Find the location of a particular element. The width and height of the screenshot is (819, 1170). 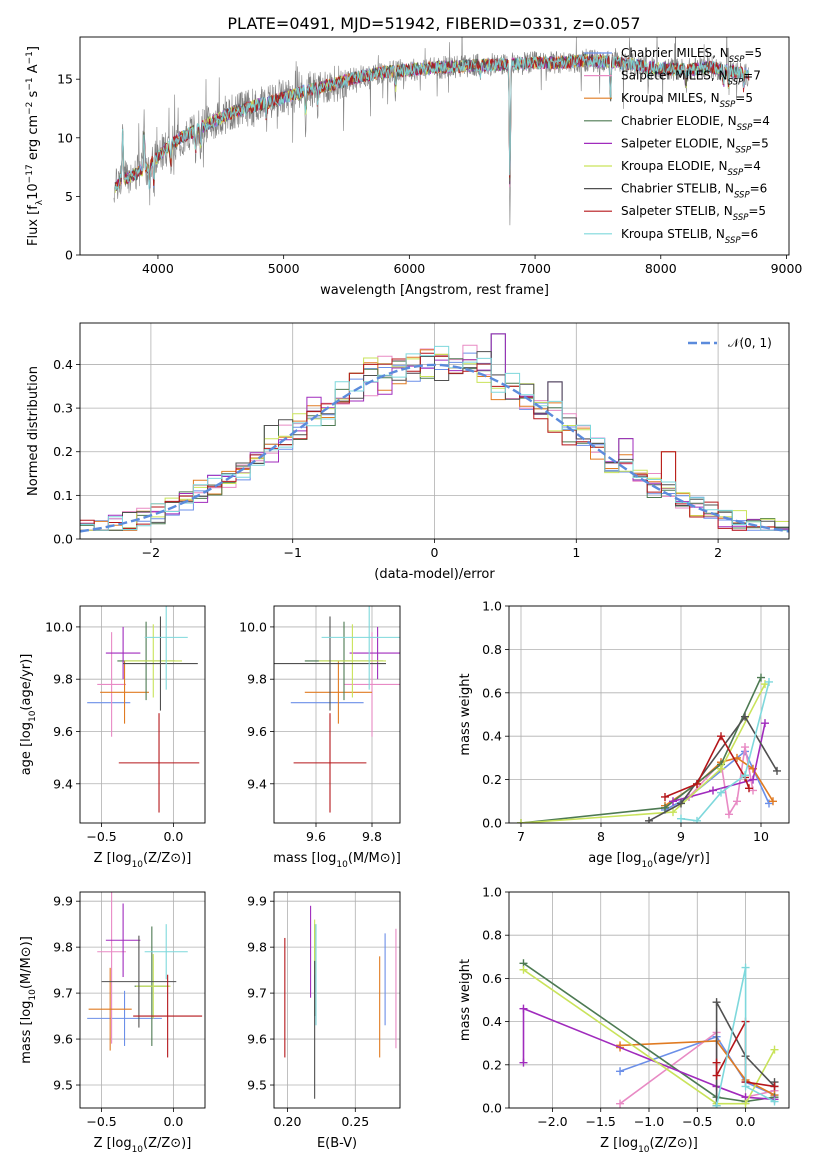

axes-age-vs-mass: 9.6 9.8 9.4 9.6 9.8 10.0 mass [log10(M/M⊙)] is located at coordinates (320, 737).